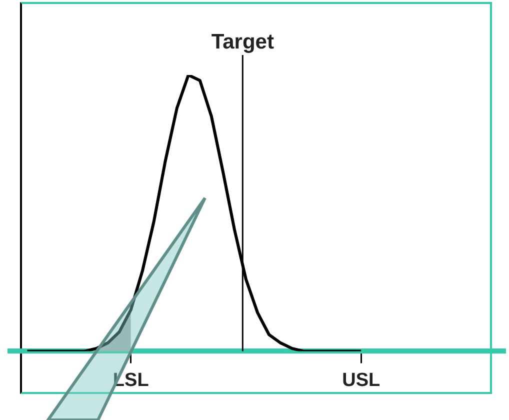  Describe the element at coordinates (361, 380) in the screenshot. I see `x-tick-label: USL` at that location.